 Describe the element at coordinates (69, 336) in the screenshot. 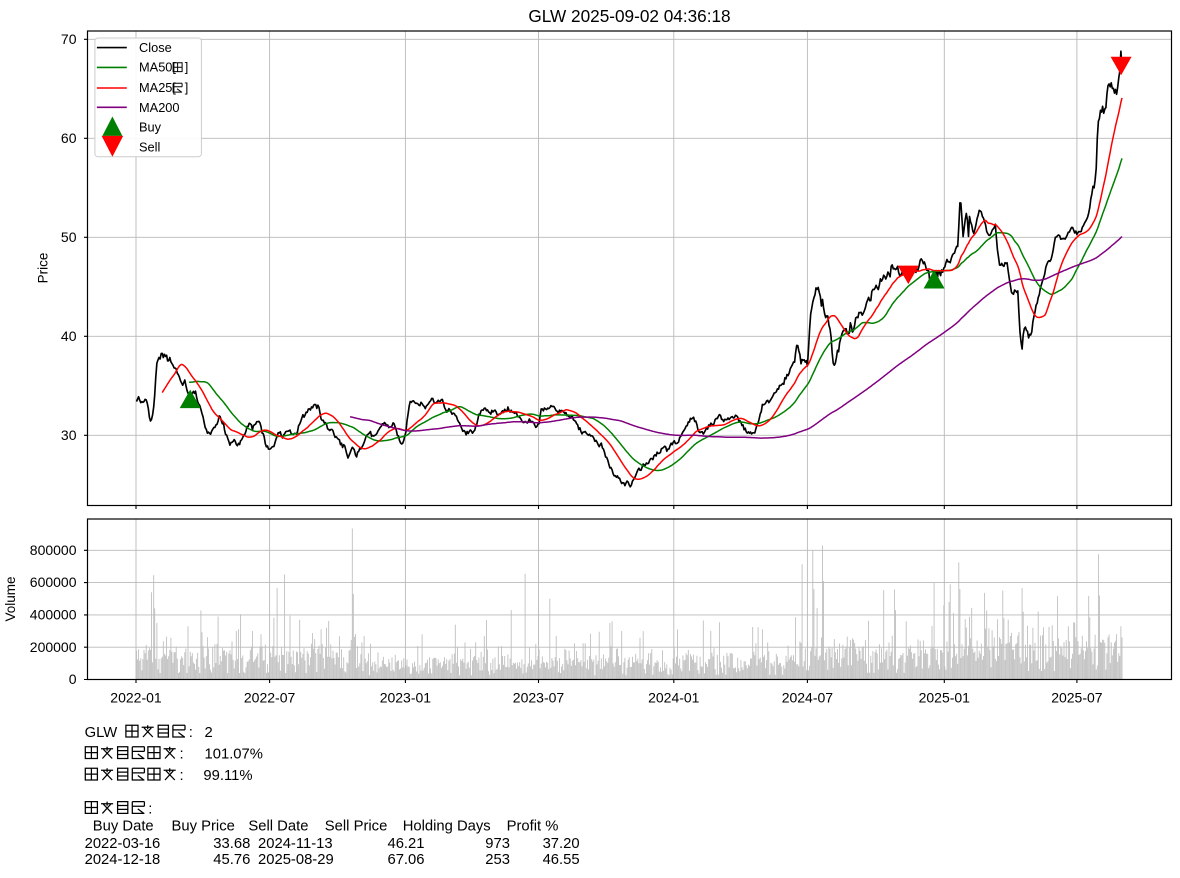

I see `svg-text: 40` at that location.